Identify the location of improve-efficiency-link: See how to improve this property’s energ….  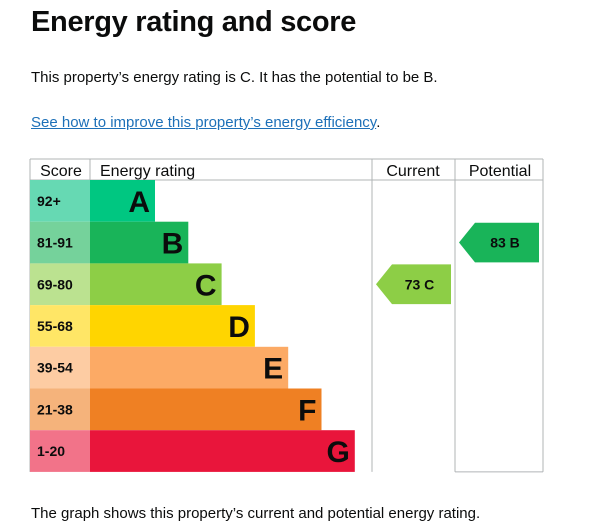
(204, 122).